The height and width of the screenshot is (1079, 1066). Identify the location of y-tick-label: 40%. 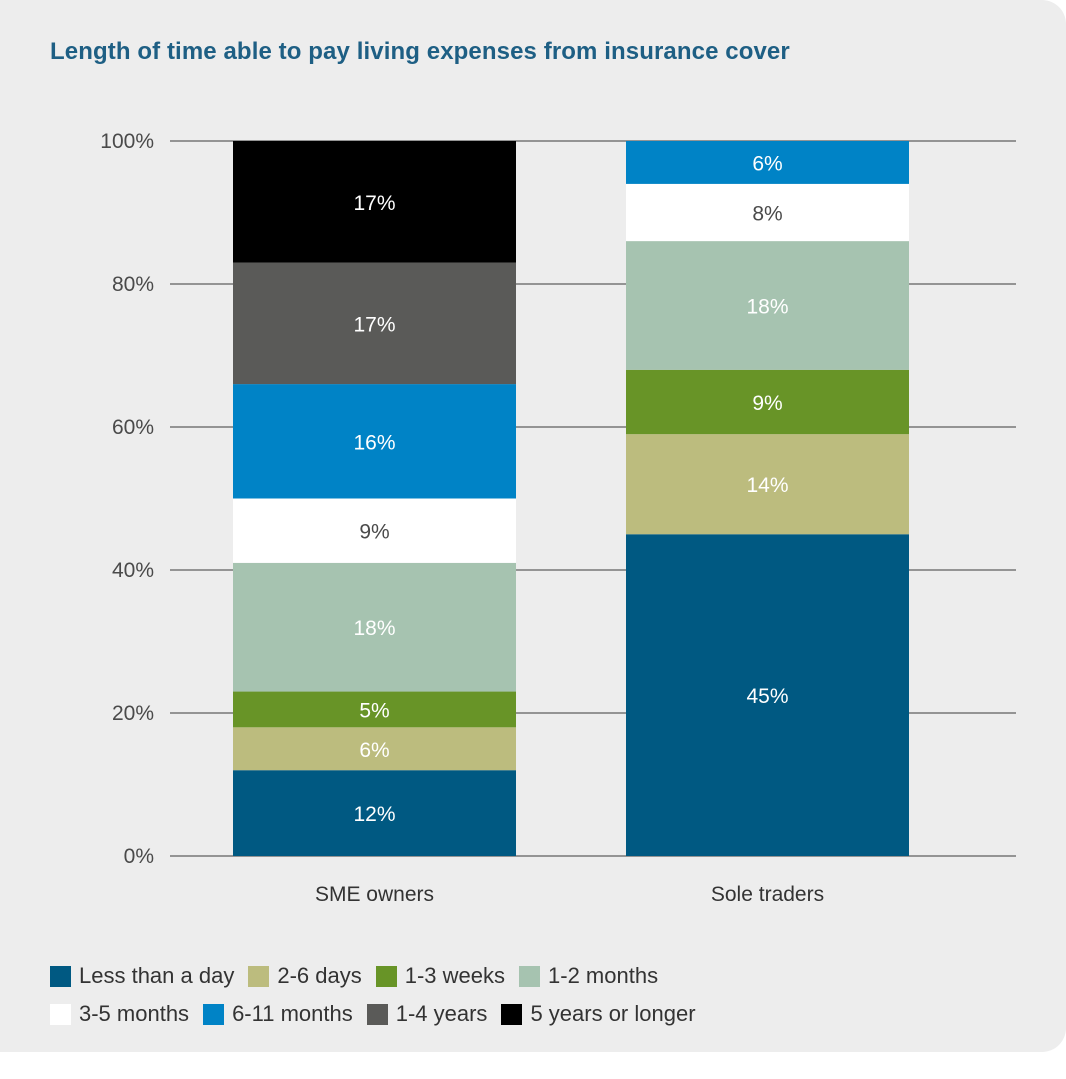
(133, 570).